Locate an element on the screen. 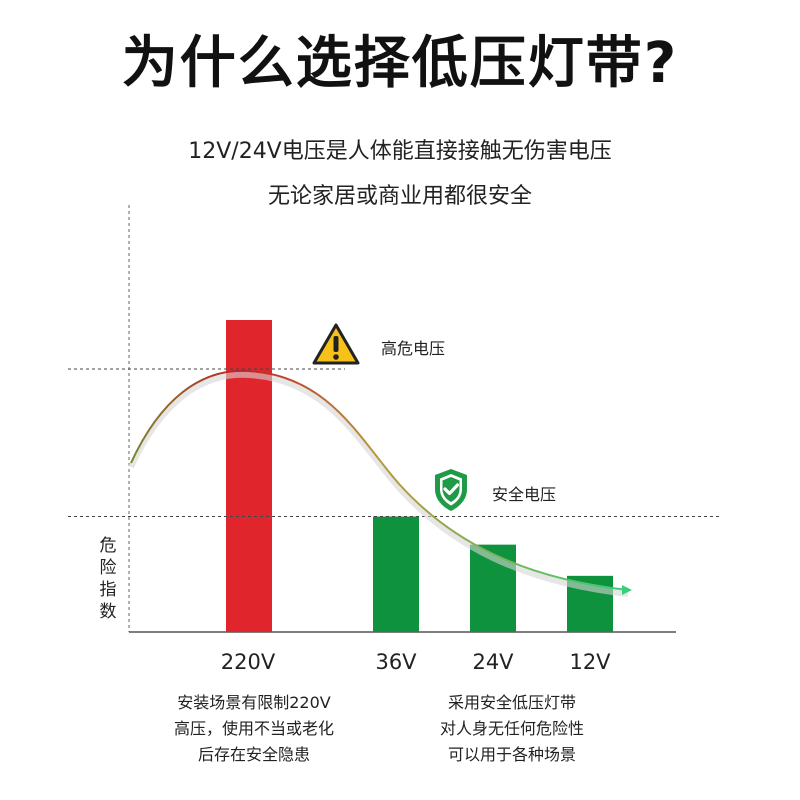 Image resolution: width=800 pixels, height=800 pixels. bar-36v is located at coordinates (396, 574).